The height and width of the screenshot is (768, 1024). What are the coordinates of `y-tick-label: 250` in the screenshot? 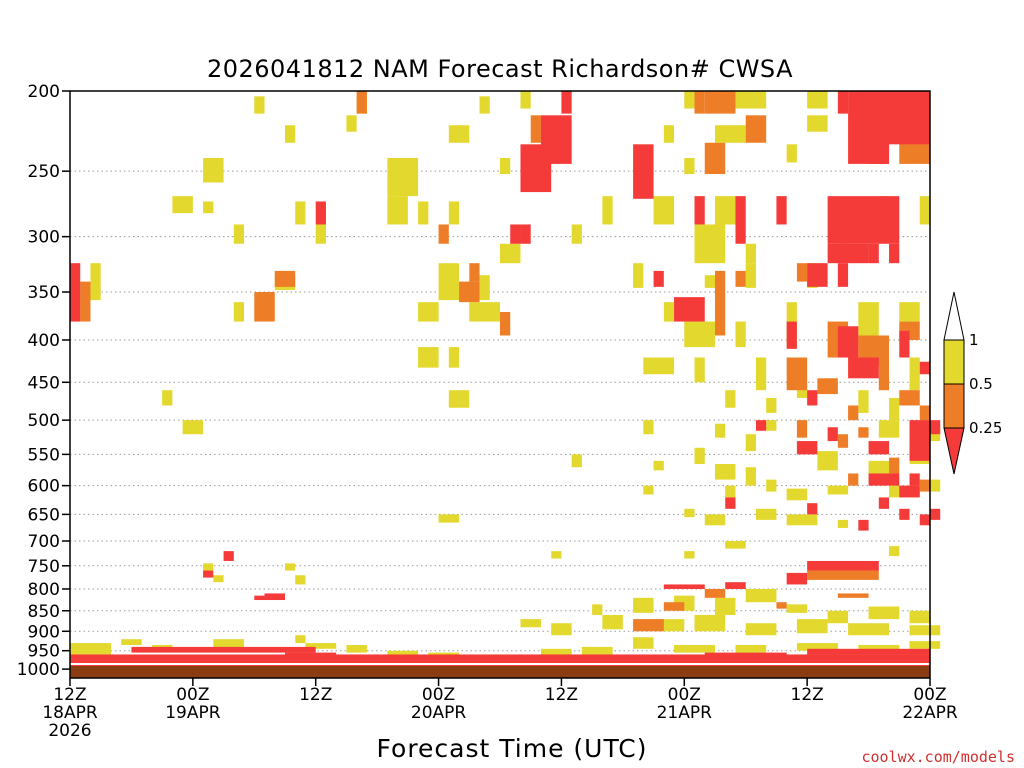 It's located at (44, 172).